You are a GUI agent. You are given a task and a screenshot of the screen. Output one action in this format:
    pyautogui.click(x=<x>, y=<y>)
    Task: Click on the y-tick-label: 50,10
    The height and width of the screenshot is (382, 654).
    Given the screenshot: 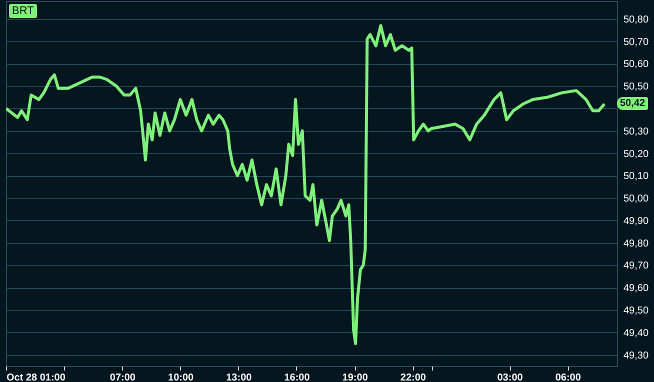 What is the action you would take?
    pyautogui.click(x=636, y=176)
    